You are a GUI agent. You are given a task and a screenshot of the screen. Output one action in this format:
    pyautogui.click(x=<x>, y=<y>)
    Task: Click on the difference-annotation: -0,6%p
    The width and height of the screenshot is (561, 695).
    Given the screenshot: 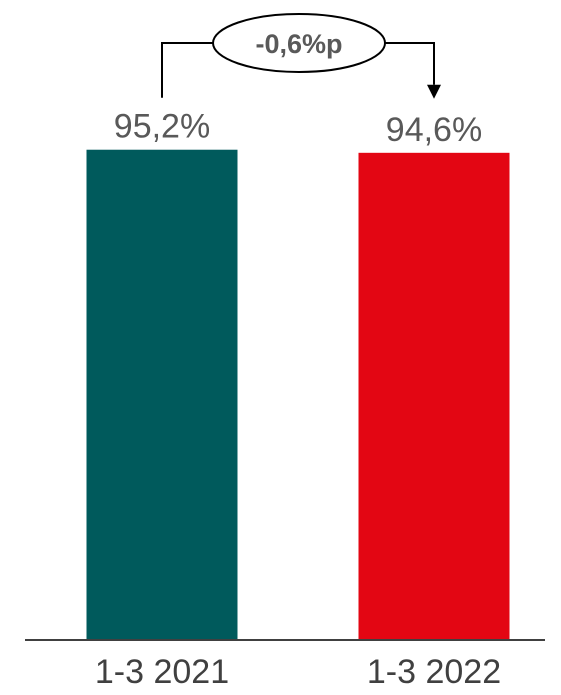 What is the action you would take?
    pyautogui.click(x=301, y=56)
    